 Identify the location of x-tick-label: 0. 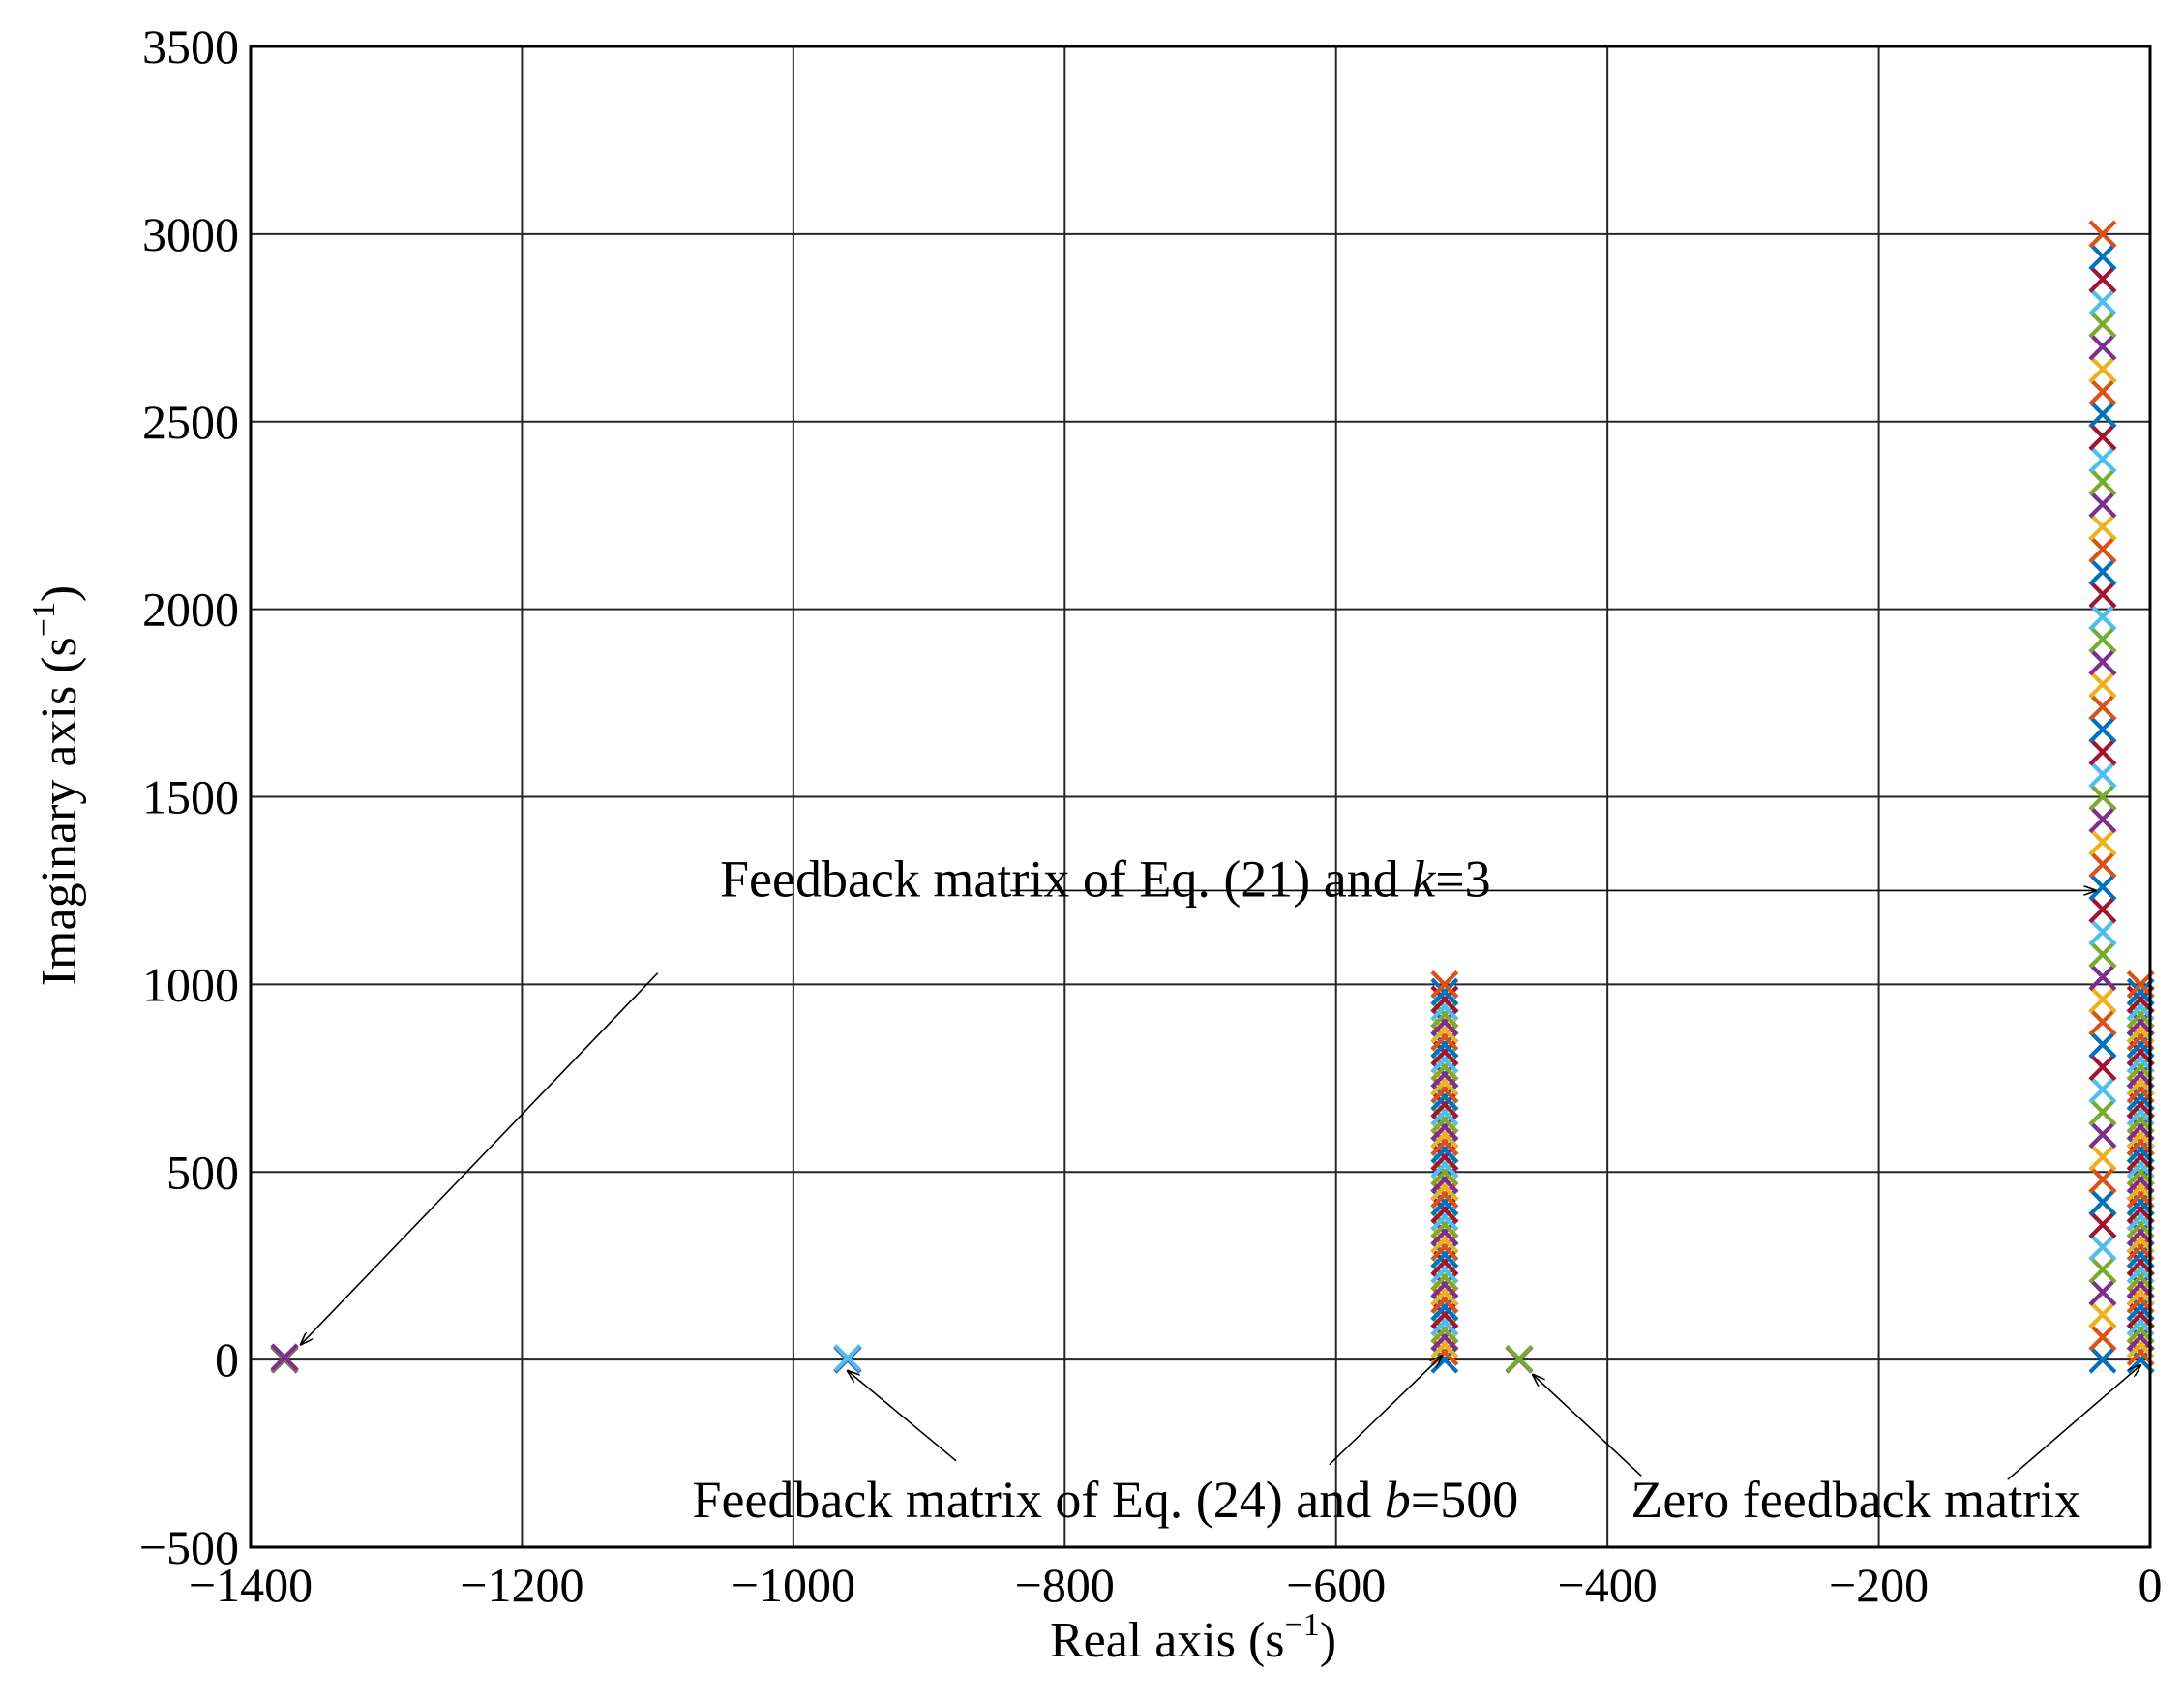
(2151, 1585).